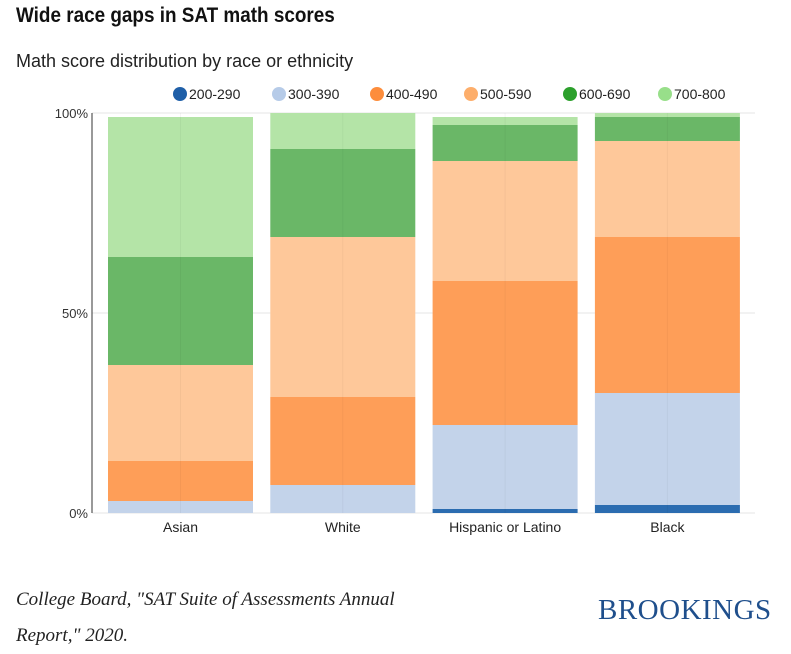 Image resolution: width=791 pixels, height=654 pixels. I want to click on x-tick-label: Hispanic or Latino, so click(505, 527).